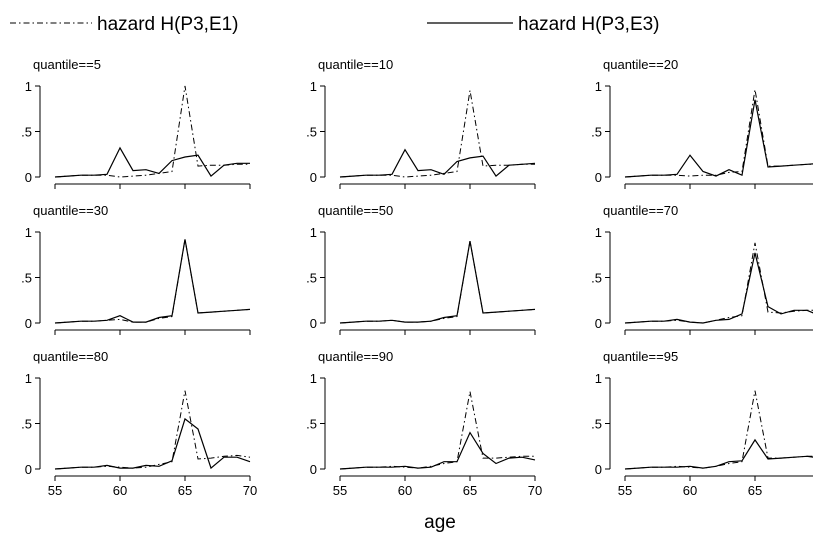 This screenshot has height=537, width=813. What do you see at coordinates (640, 210) in the screenshot?
I see `panel-title: quantile==70` at bounding box center [640, 210].